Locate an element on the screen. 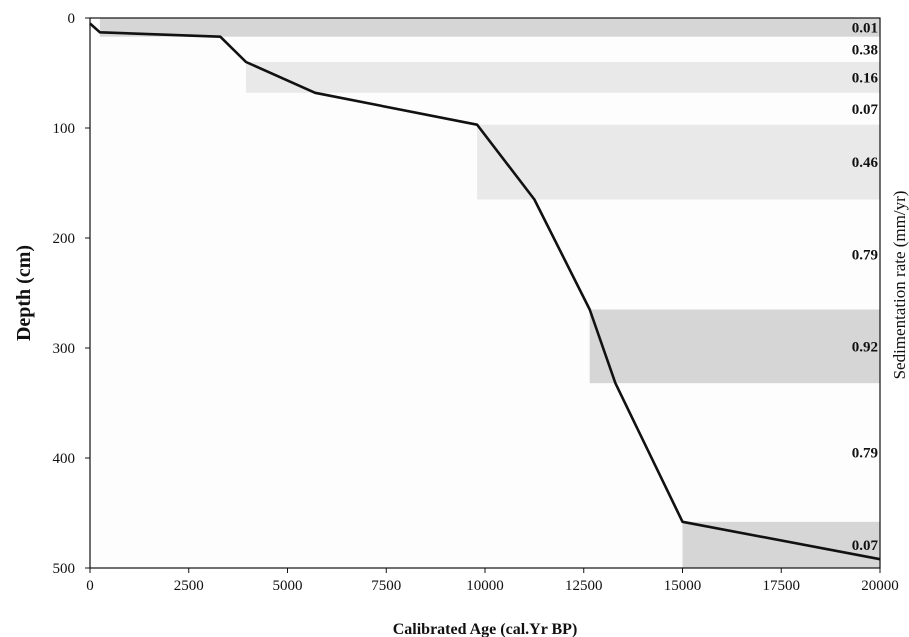 This screenshot has height=637, width=909. y-tick-label: 0 is located at coordinates (72, 19).